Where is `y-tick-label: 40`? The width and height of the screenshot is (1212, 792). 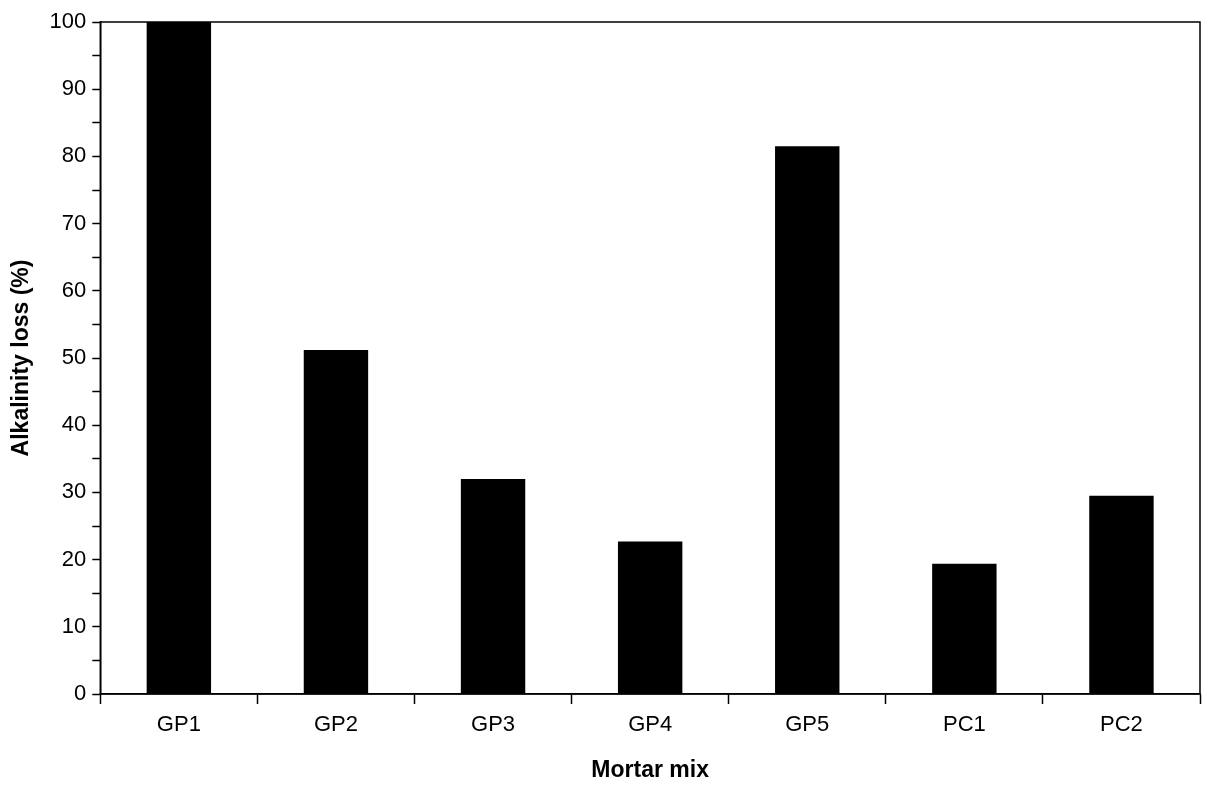 y-tick-label: 40 is located at coordinates (74, 424).